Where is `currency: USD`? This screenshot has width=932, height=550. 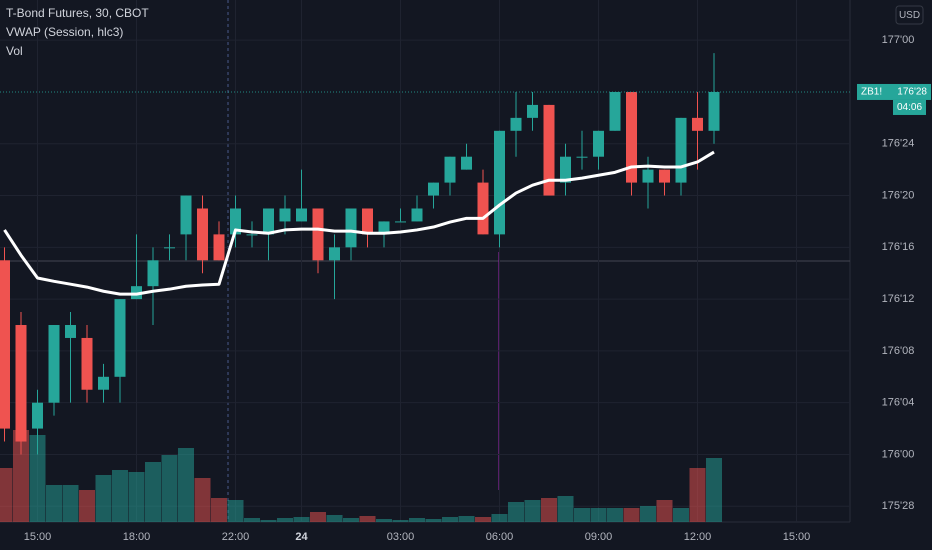 currency: USD is located at coordinates (909, 15).